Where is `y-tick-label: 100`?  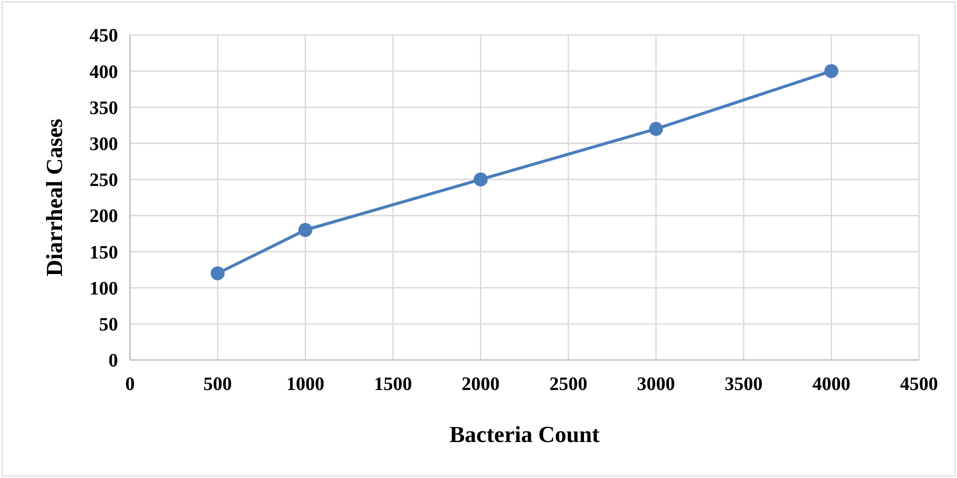 y-tick-label: 100 is located at coordinates (104, 289).